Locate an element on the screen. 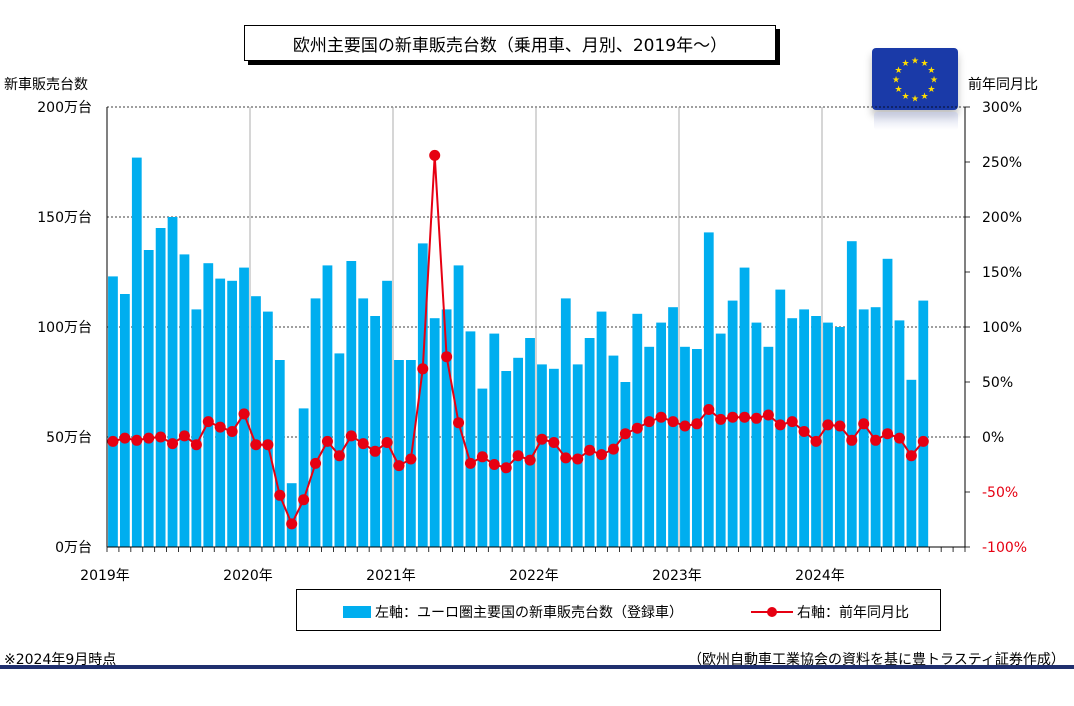 The width and height of the screenshot is (1074, 706). right-tick-label: 50% is located at coordinates (997, 383).